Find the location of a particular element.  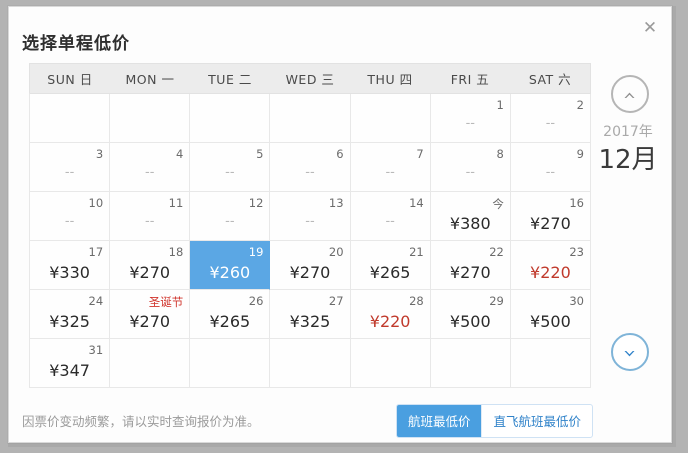

calendar-day-cell: 30 ¥500 is located at coordinates (550, 314).